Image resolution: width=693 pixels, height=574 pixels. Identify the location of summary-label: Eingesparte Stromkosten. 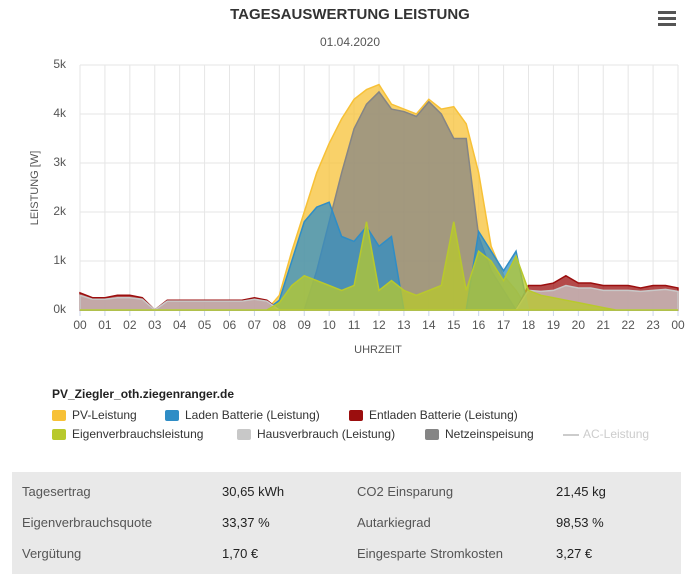
(430, 553).